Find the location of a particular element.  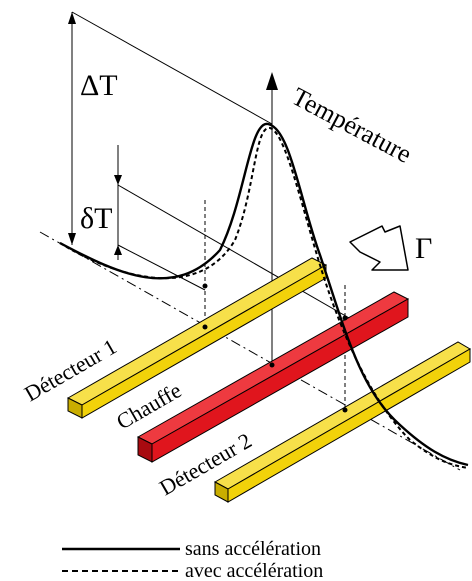

detector1-side is located at coordinates (204, 341).